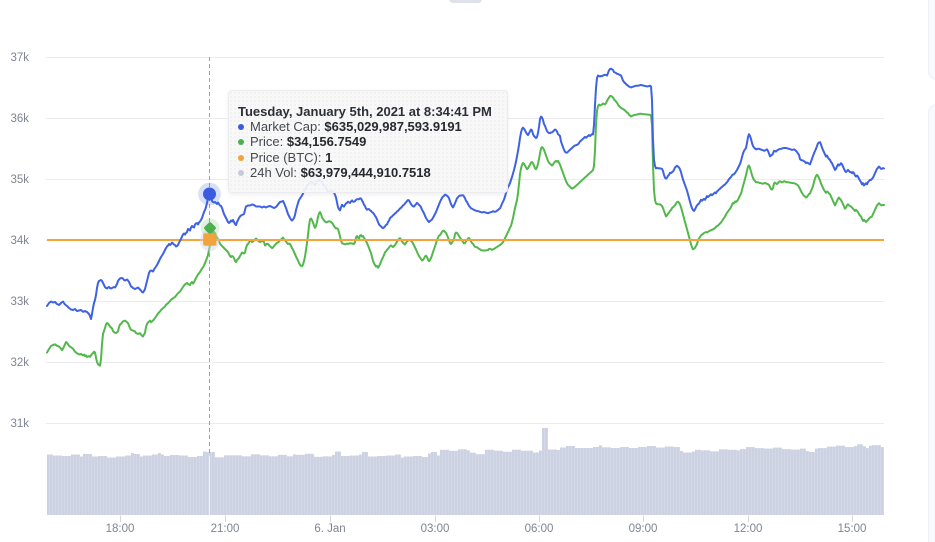  I want to click on svg-text: 34k, so click(19, 241).